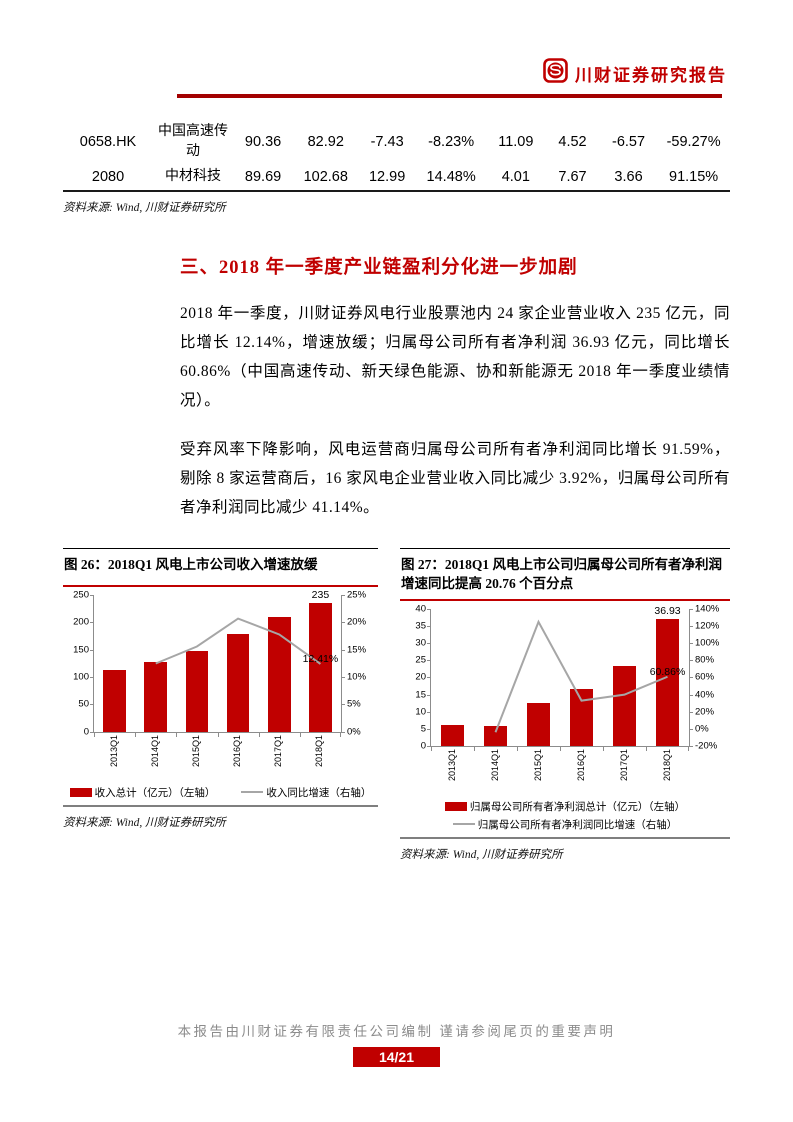 Image resolution: width=793 pixels, height=1122 pixels. What do you see at coordinates (707, 677) in the screenshot?
I see `right-axis: -20% 0% 20% 40% 60% 80% 100% 120% 140%` at bounding box center [707, 677].